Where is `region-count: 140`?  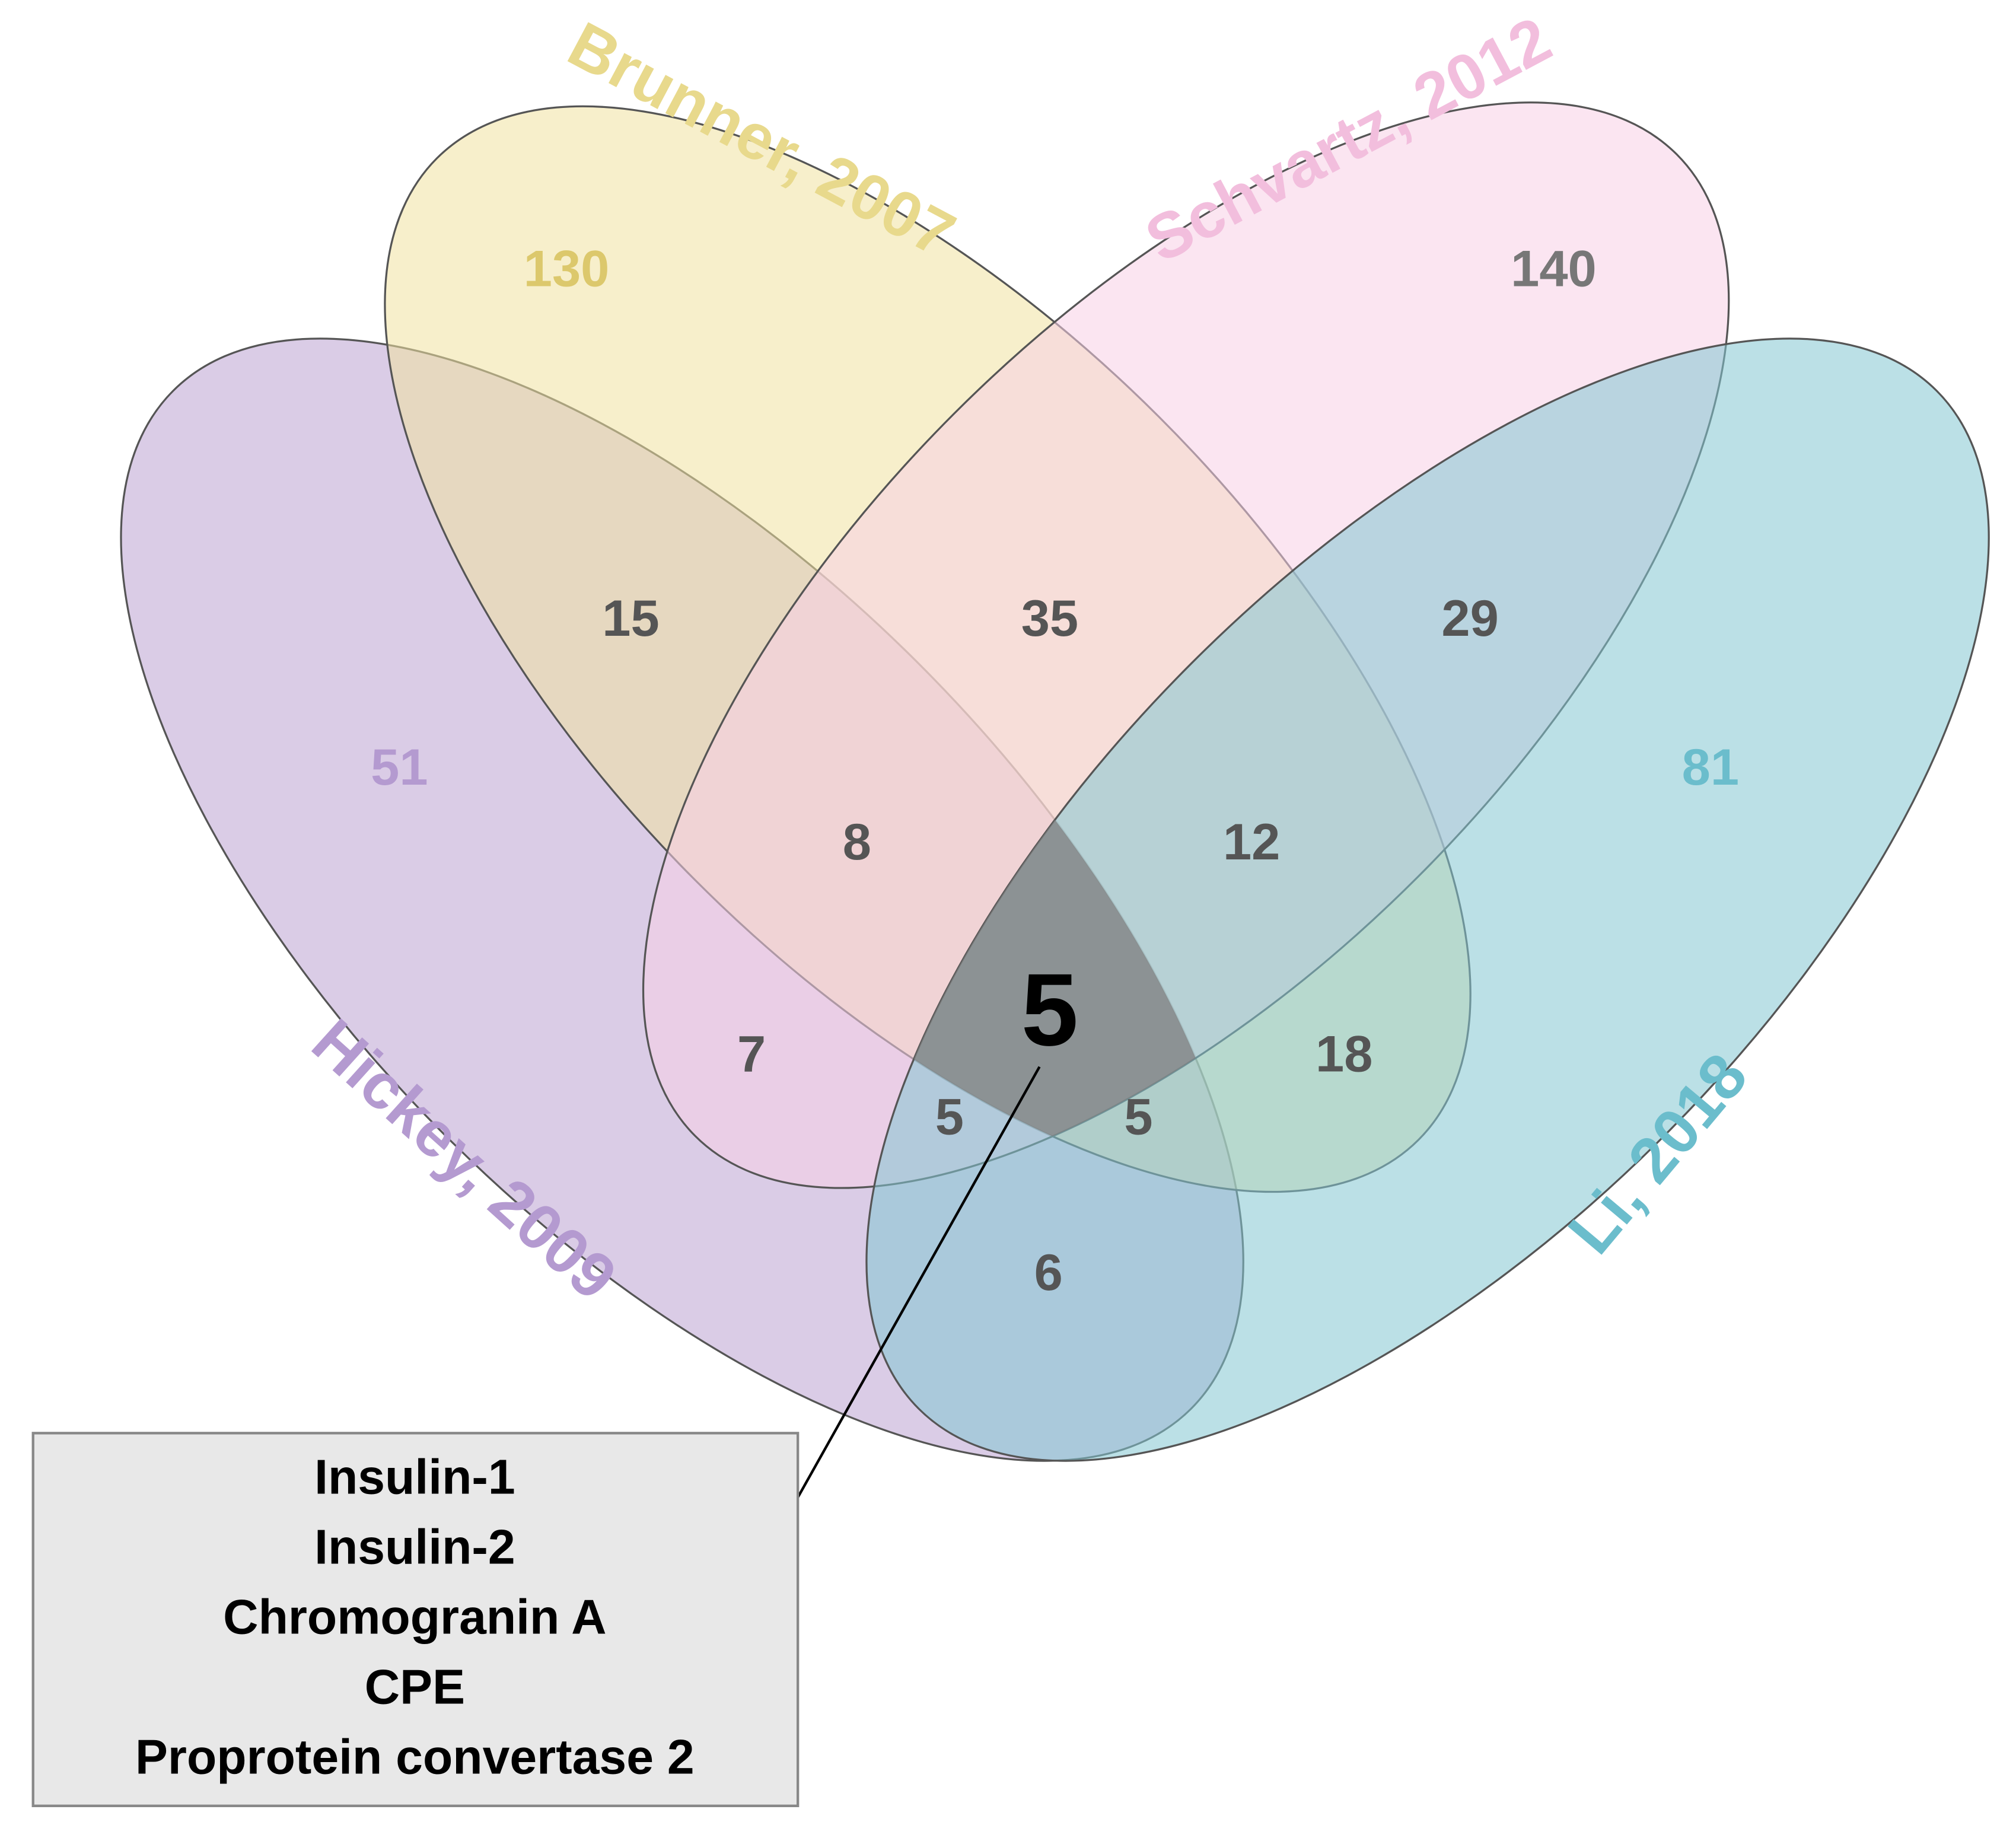
region-count: 140 is located at coordinates (1554, 268).